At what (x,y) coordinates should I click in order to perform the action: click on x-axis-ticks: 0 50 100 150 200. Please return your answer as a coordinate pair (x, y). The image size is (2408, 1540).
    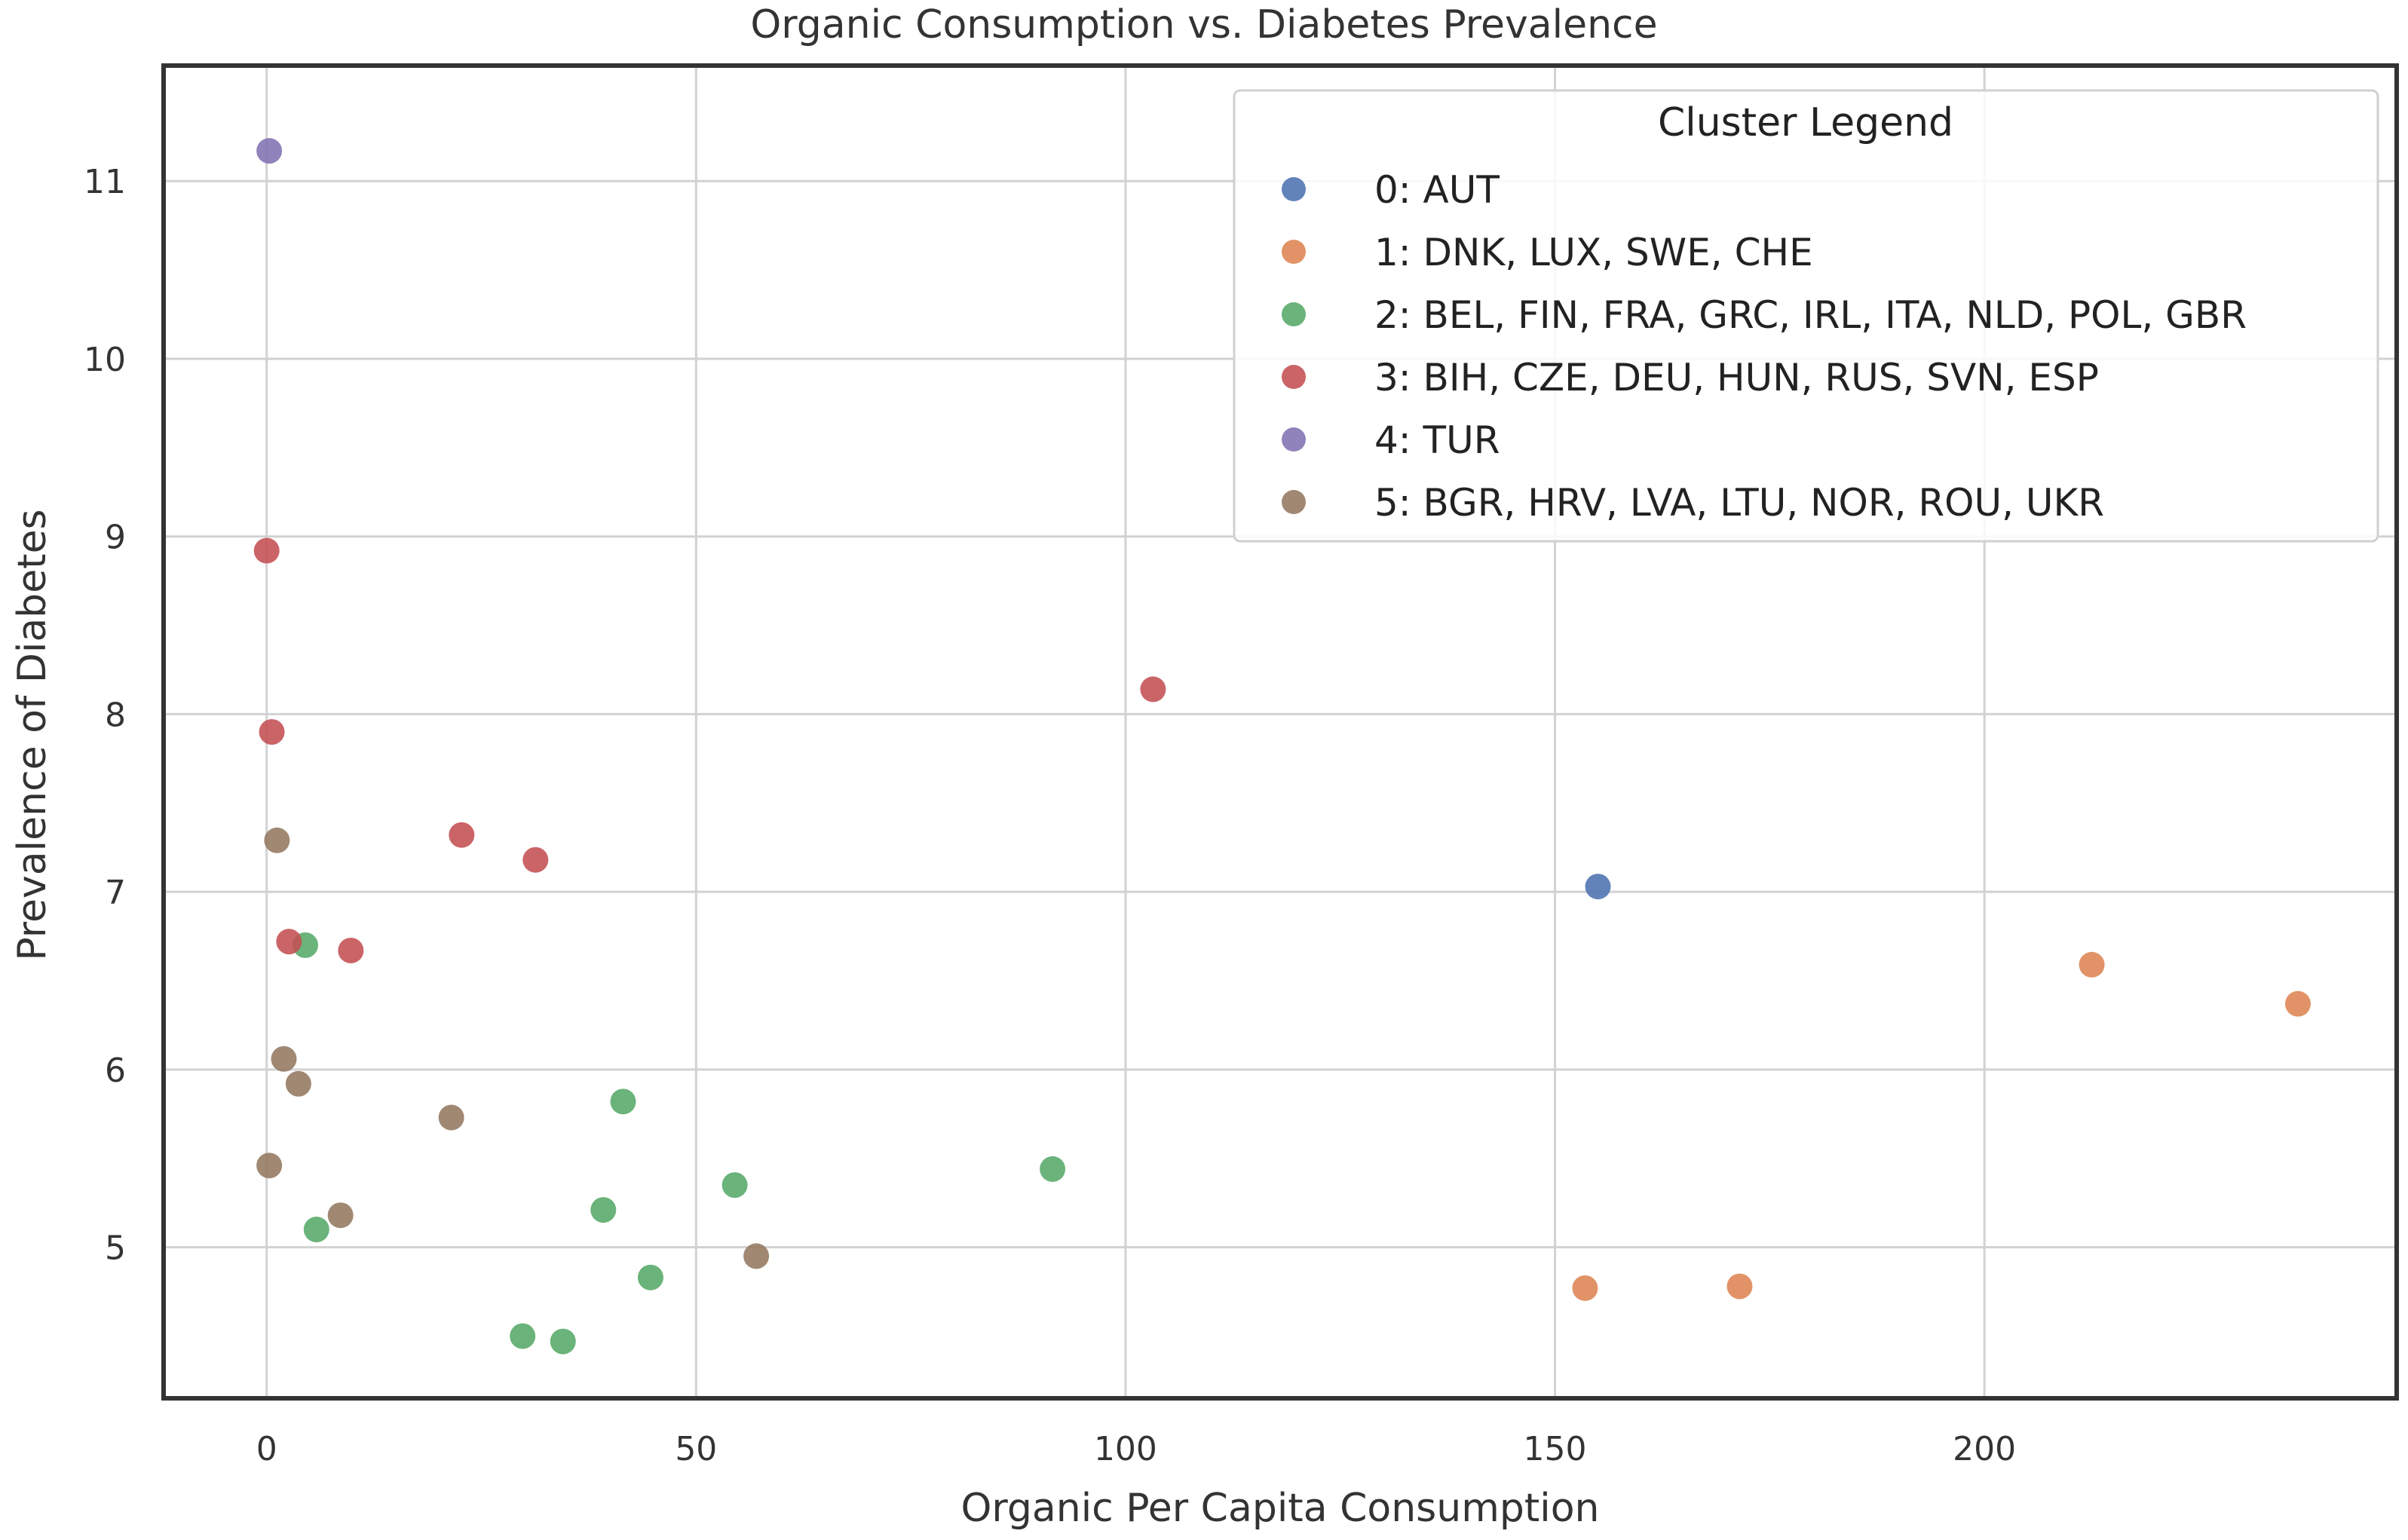
    Looking at the image, I should click on (1136, 1449).